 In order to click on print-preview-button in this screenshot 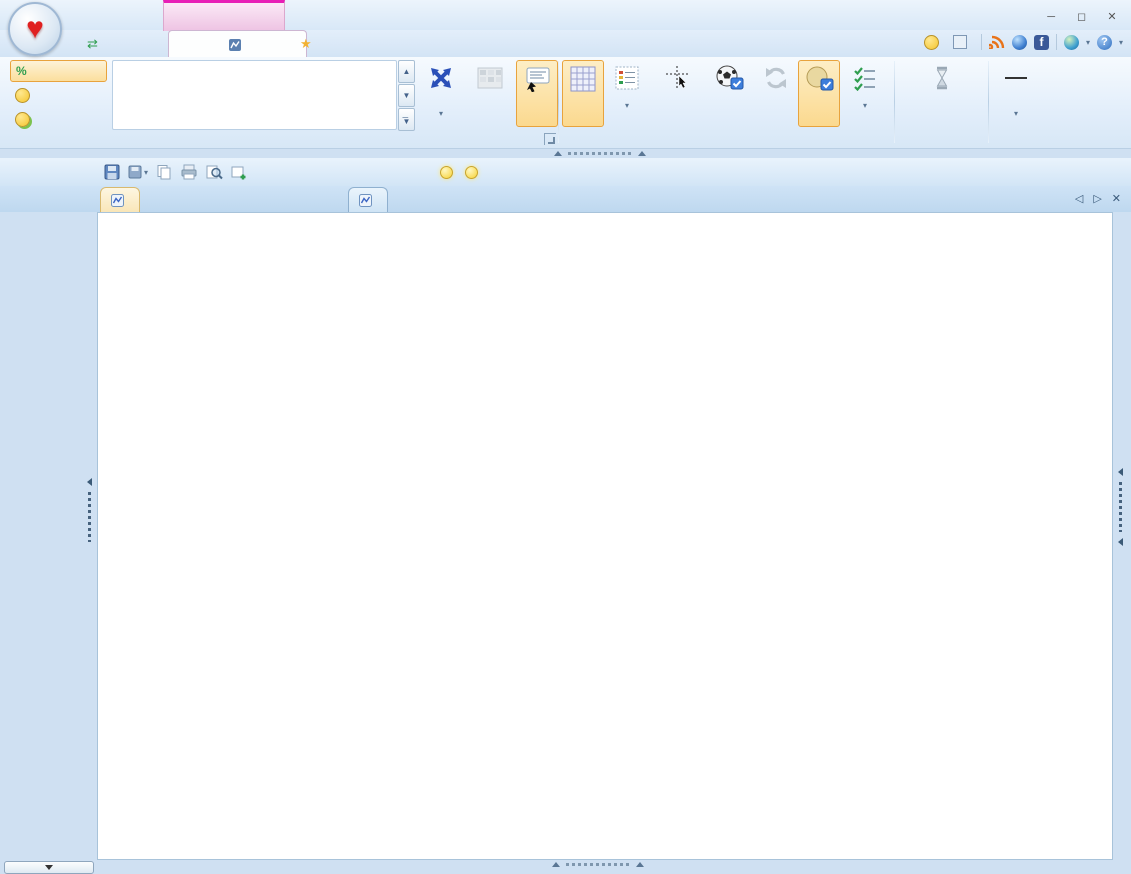, I will do `click(214, 172)`.